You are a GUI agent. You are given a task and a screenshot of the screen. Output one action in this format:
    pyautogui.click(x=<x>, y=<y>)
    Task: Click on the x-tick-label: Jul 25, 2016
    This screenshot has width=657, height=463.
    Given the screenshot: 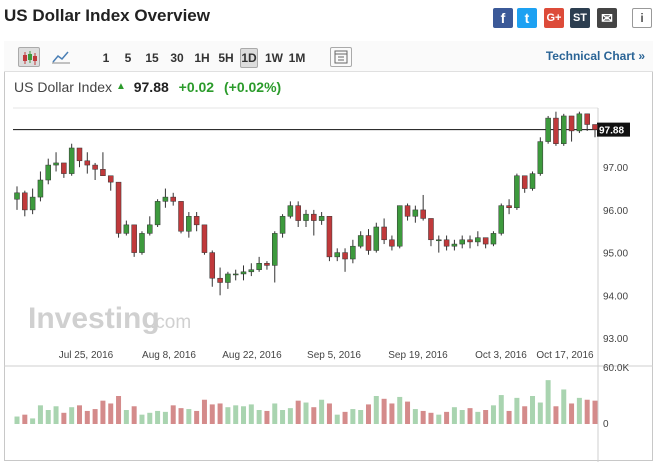 What is the action you would take?
    pyautogui.click(x=86, y=355)
    